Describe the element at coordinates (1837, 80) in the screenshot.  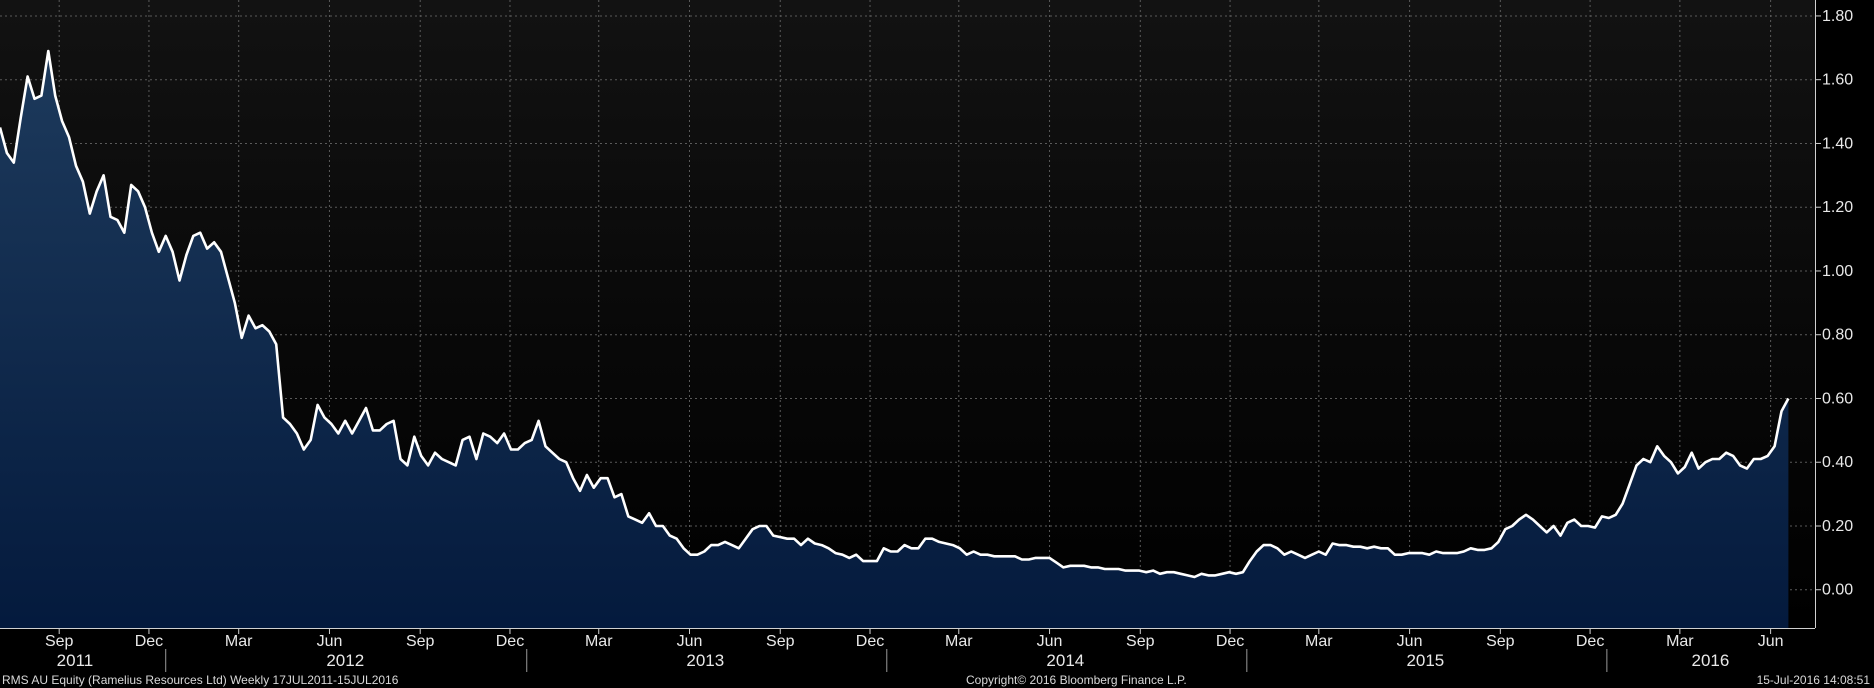
I see `y-tick-label: 1.60` at that location.